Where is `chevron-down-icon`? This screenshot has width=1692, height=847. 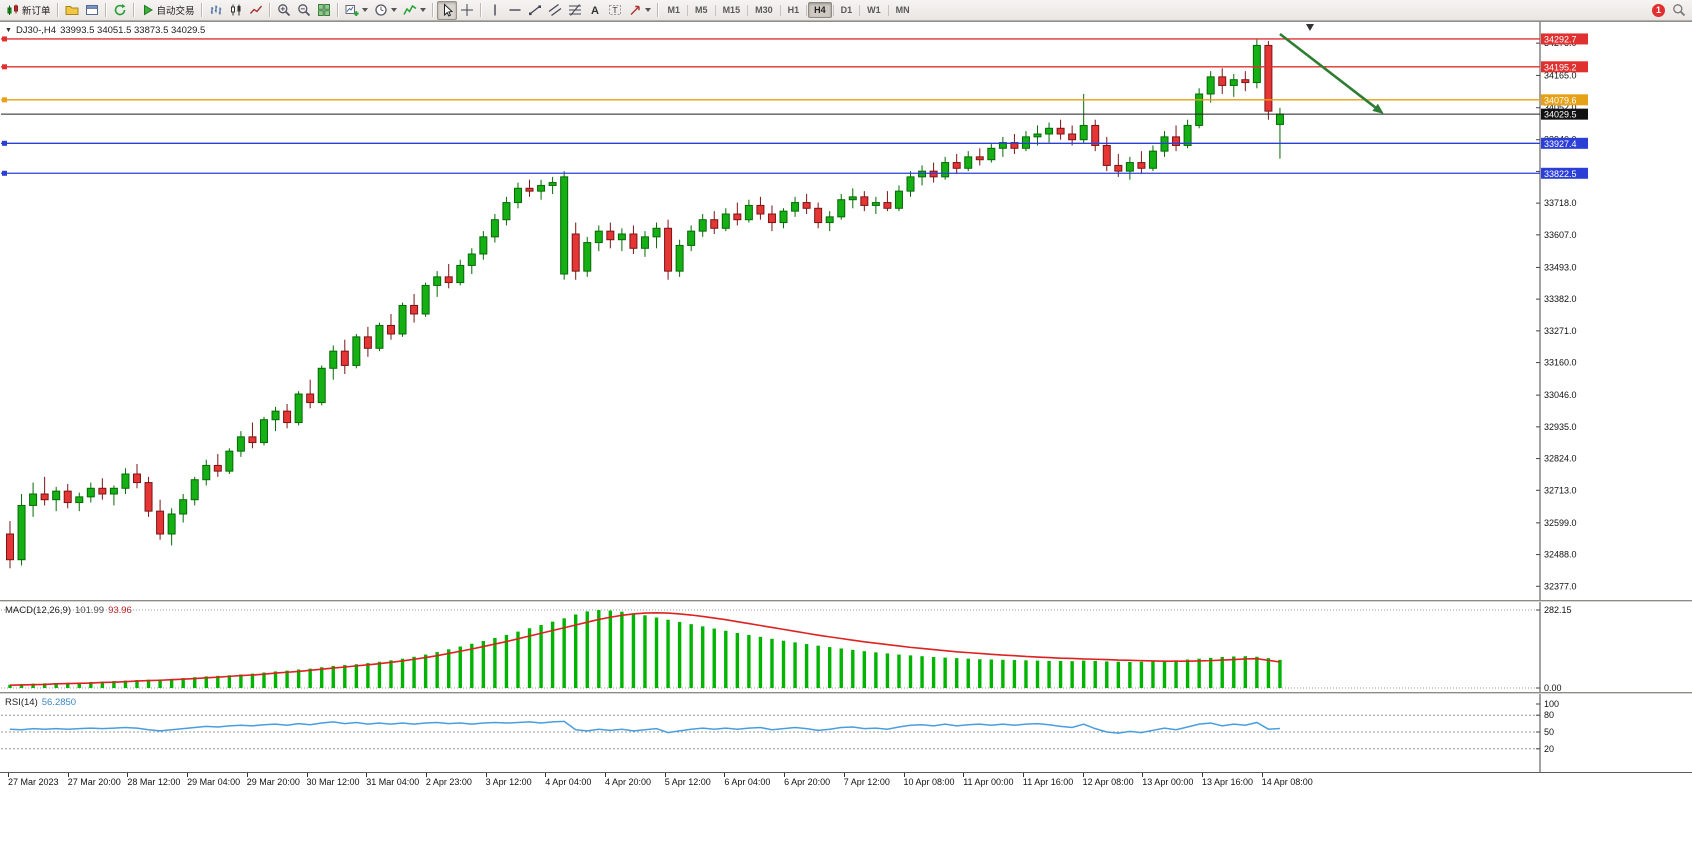 chevron-down-icon is located at coordinates (393, 10).